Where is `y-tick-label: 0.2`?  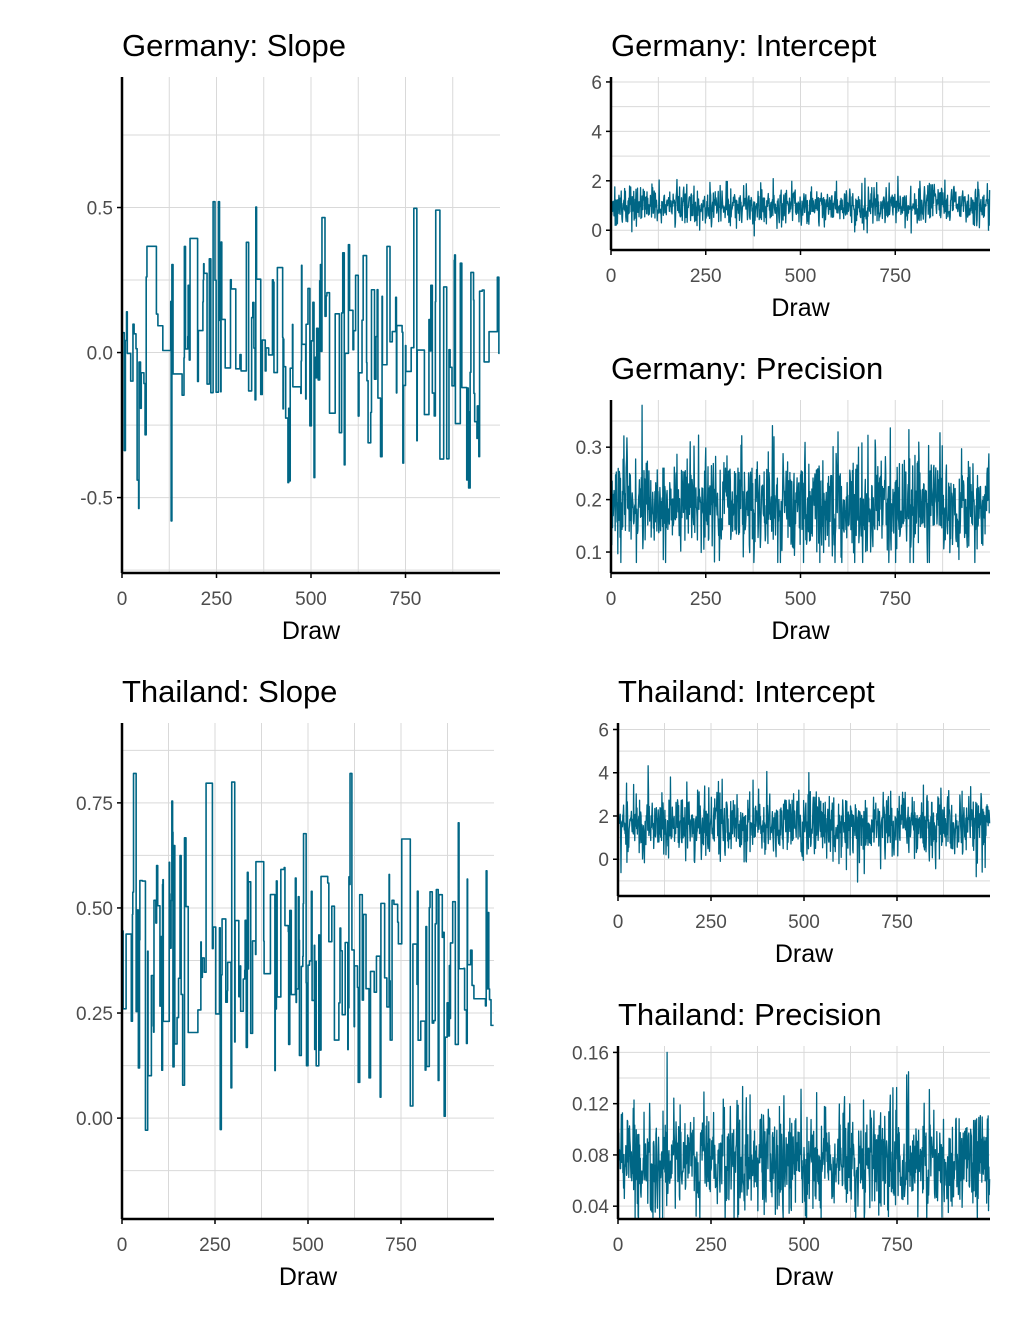 y-tick-label: 0.2 is located at coordinates (589, 501).